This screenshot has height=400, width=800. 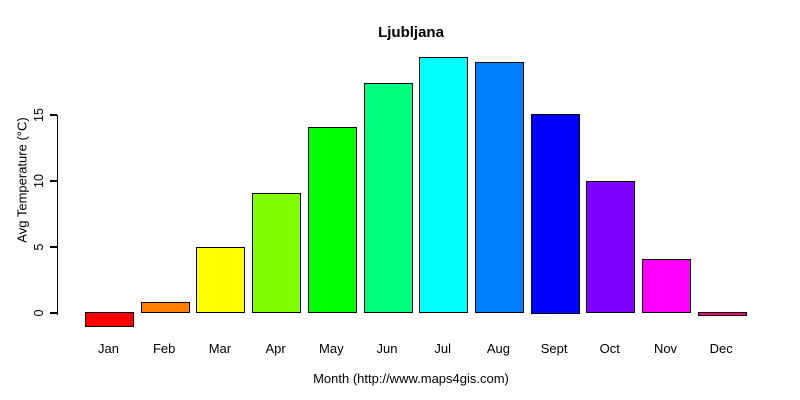 I want to click on y-tick-label: 5, so click(x=39, y=247).